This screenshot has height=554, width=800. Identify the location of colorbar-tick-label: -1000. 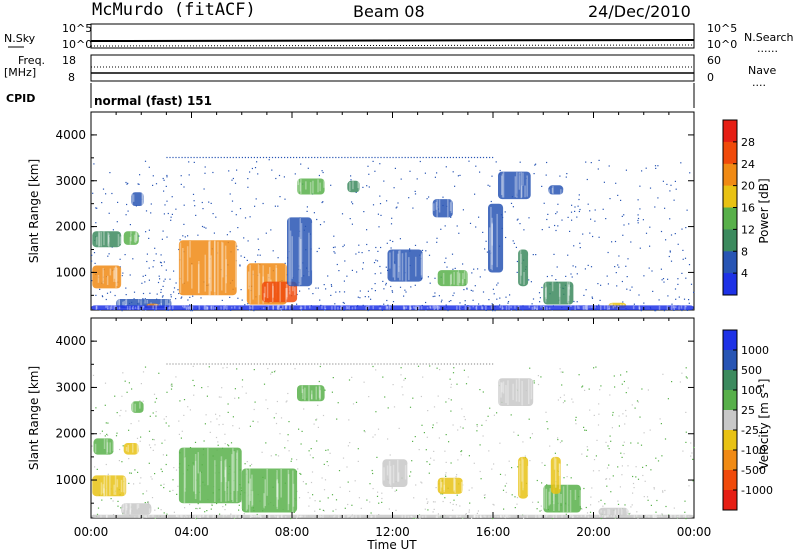
(757, 490).